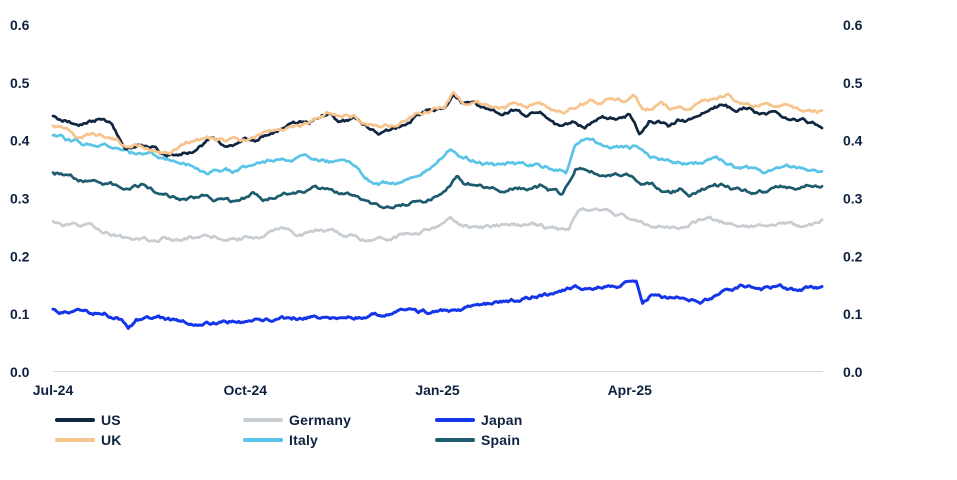  What do you see at coordinates (75, 440) in the screenshot?
I see `legend-swatch-uk` at bounding box center [75, 440].